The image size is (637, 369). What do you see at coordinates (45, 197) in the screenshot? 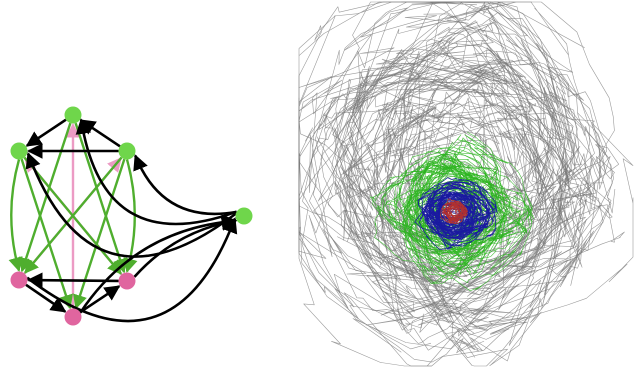
I see `edge-g_top-to-p_left` at bounding box center [45, 197].